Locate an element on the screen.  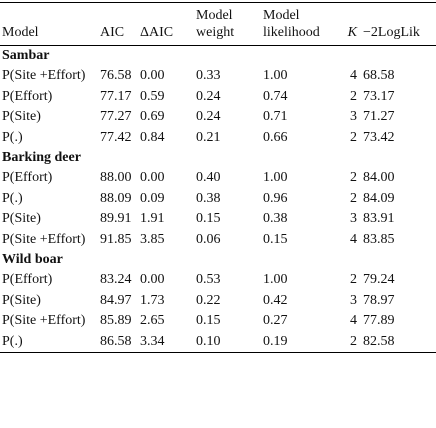
column-header: Model weight is located at coordinates (215, 24).